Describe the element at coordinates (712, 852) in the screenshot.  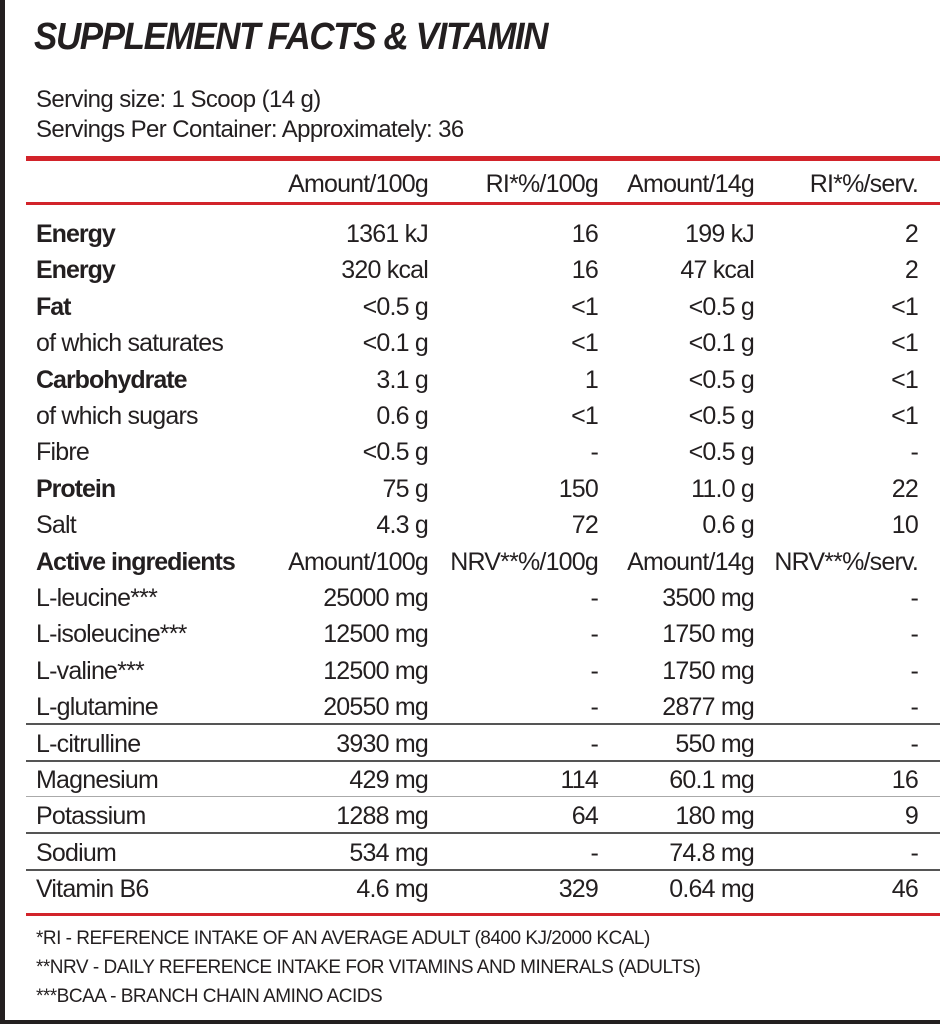
I see `cell-amount-serving: 74.8 mg` at that location.